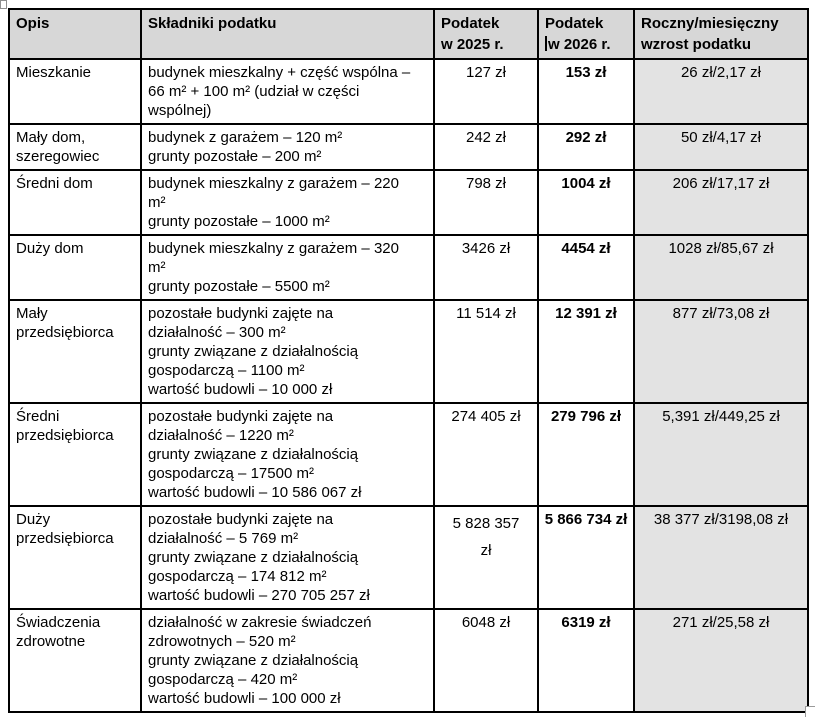 Image resolution: width=815 pixels, height=717 pixels. I want to click on cell-podatek-2025: 274 405 zł, so click(486, 454).